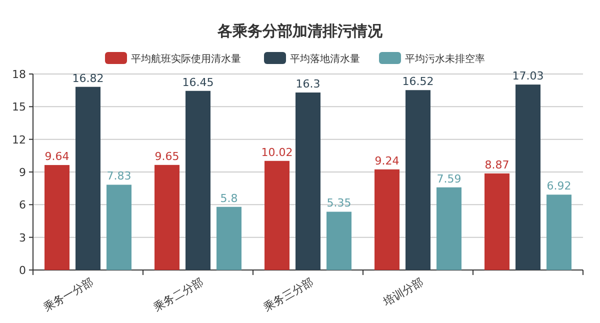  Describe the element at coordinates (57, 157) in the screenshot. I see `data-label: 9.64` at that location.